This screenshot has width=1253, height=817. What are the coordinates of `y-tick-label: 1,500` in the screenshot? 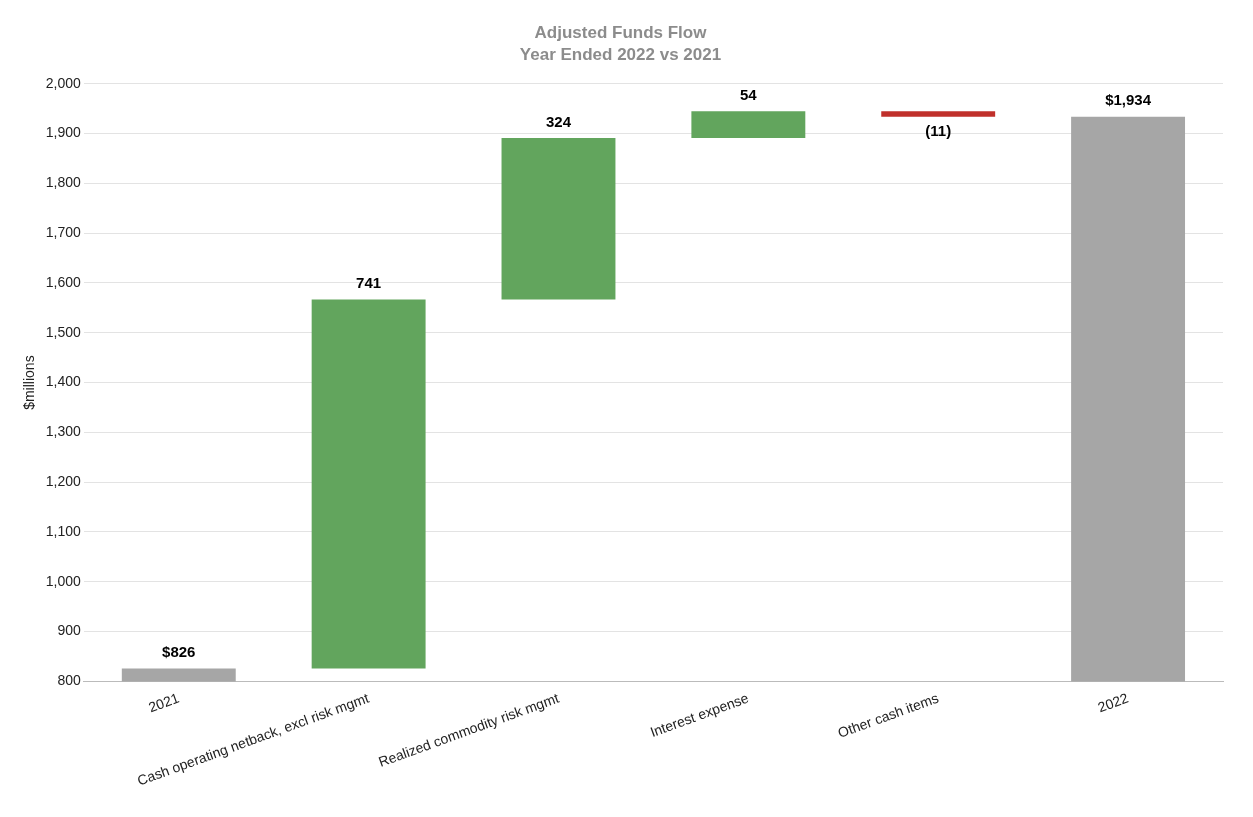 It's located at (63, 331).